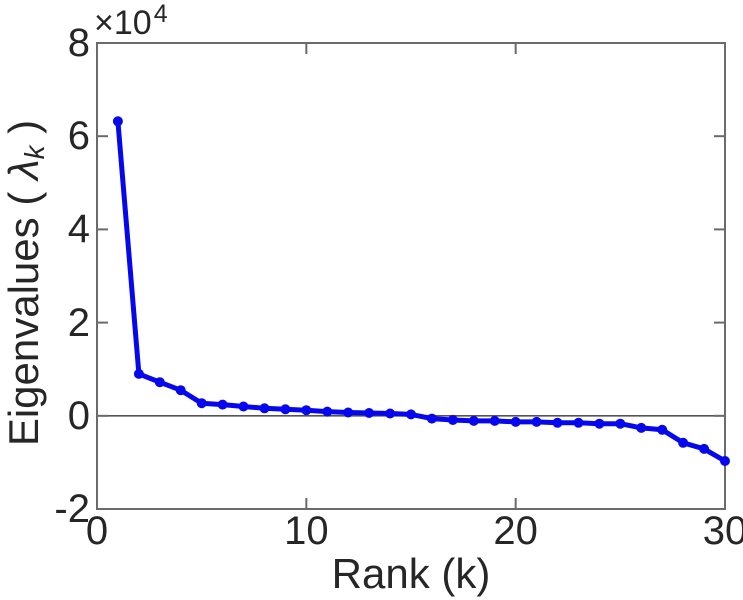 The height and width of the screenshot is (600, 743). I want to click on y-axis-multiplier-exponent: 4, so click(160, 14).